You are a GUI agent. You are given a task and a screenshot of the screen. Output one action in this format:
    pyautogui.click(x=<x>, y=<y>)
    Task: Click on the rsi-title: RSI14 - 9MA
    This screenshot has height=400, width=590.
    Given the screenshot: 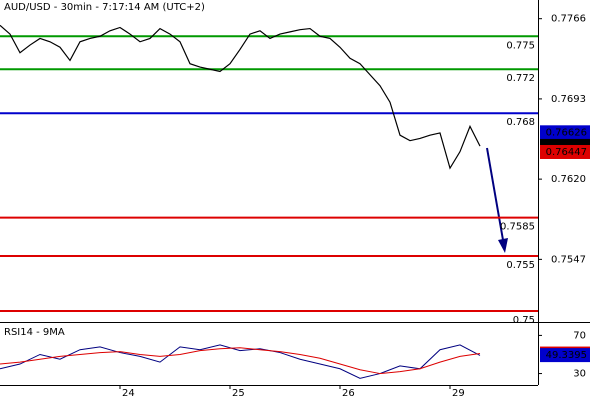 What is the action you would take?
    pyautogui.click(x=34, y=332)
    